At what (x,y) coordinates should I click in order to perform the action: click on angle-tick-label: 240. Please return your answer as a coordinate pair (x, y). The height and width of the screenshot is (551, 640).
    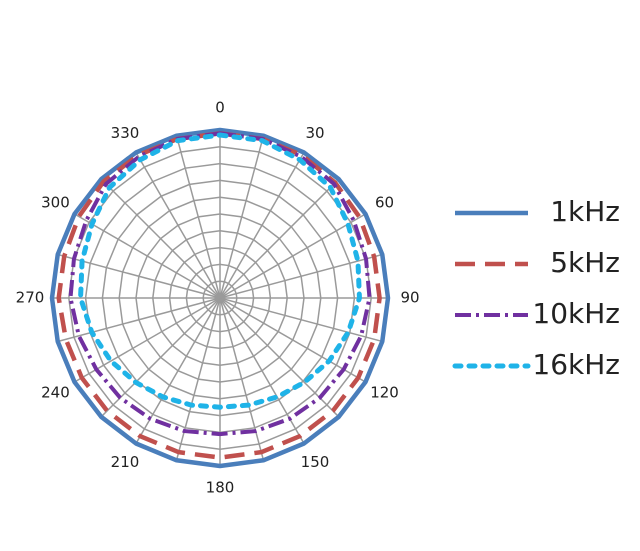
    Looking at the image, I should click on (55, 393).